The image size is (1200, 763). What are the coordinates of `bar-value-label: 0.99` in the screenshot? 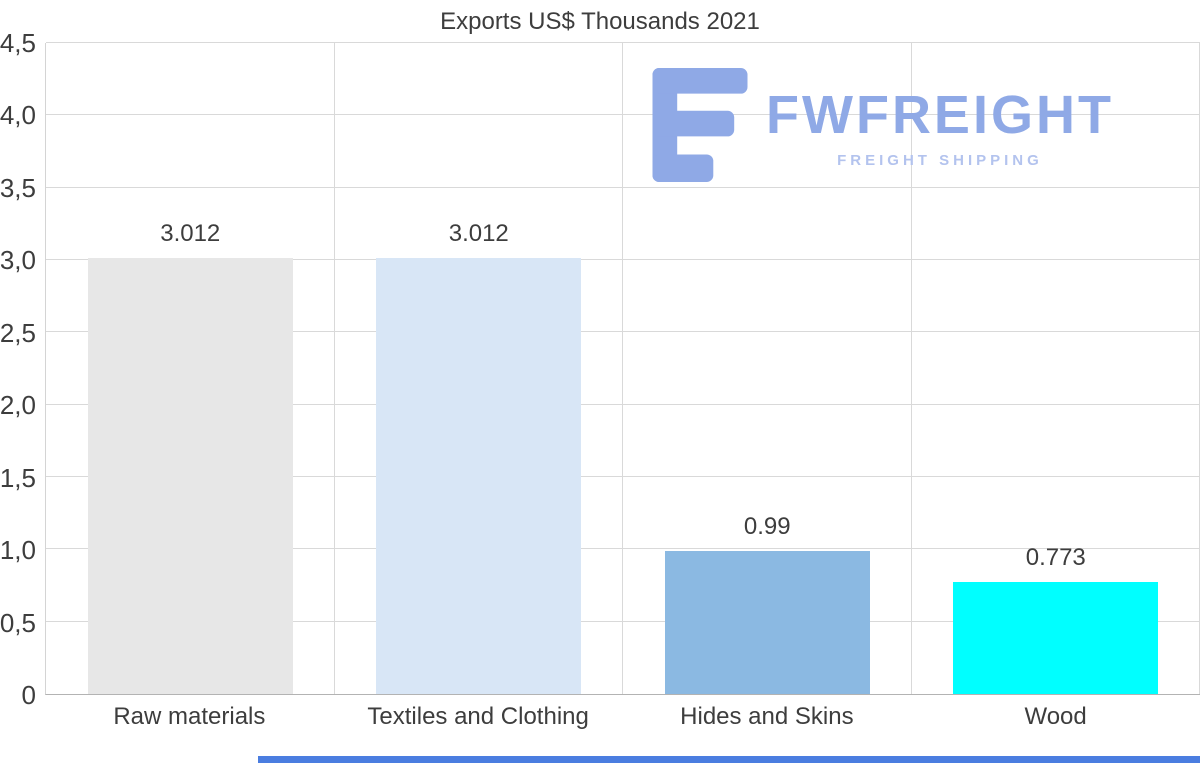 It's located at (767, 526).